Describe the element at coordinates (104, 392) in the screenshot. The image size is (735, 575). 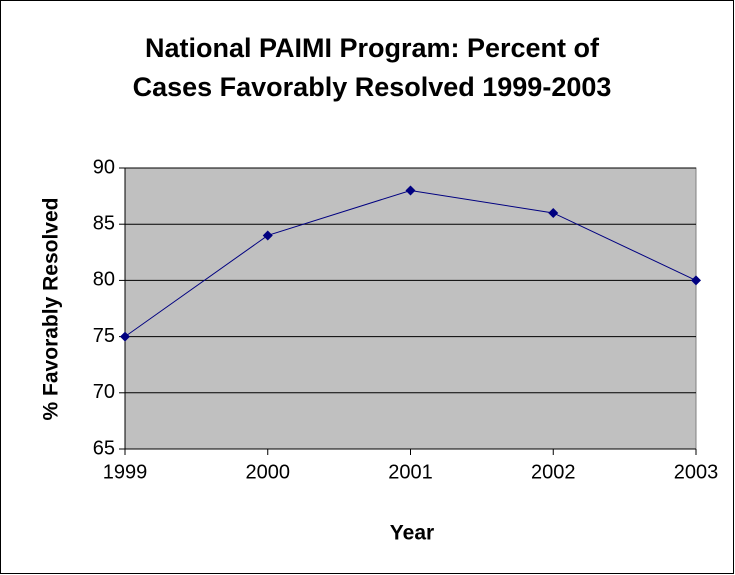
I see `y-tick-label: 70` at that location.